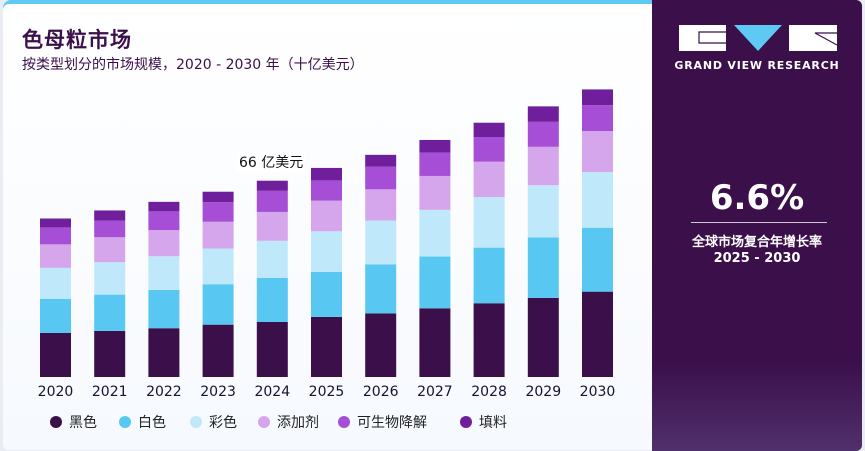 This screenshot has width=865, height=451. What do you see at coordinates (223, 423) in the screenshot?
I see `legend-label: 彩色` at bounding box center [223, 423].